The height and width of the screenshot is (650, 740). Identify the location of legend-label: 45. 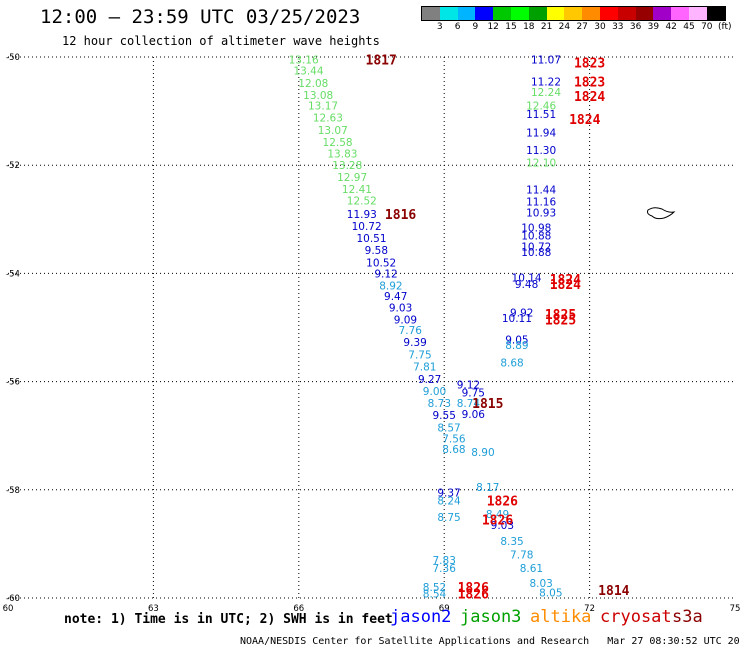
(689, 27).